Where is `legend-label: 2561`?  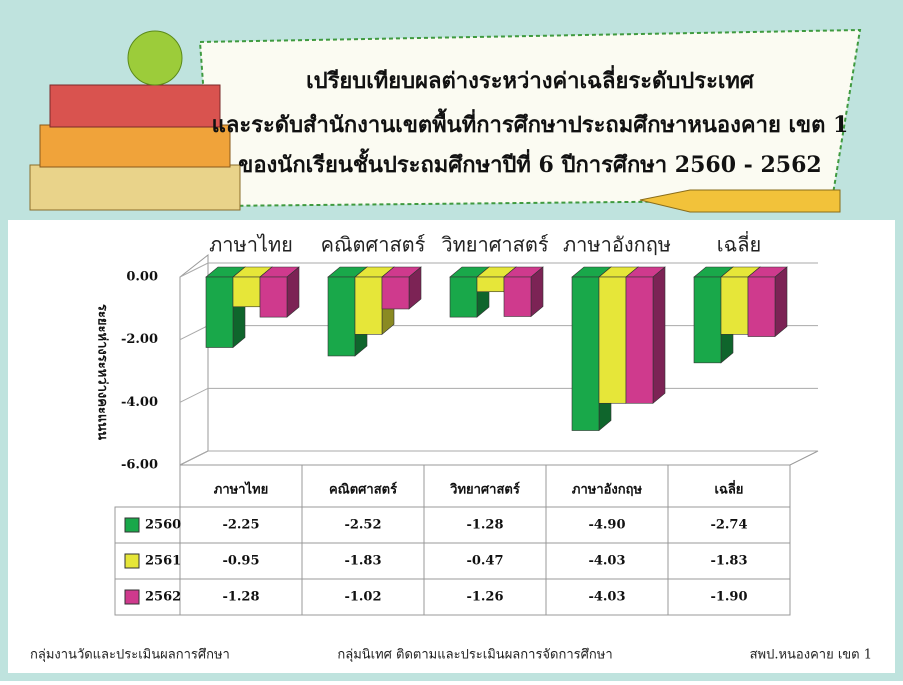 legend-label: 2561 is located at coordinates (163, 561).